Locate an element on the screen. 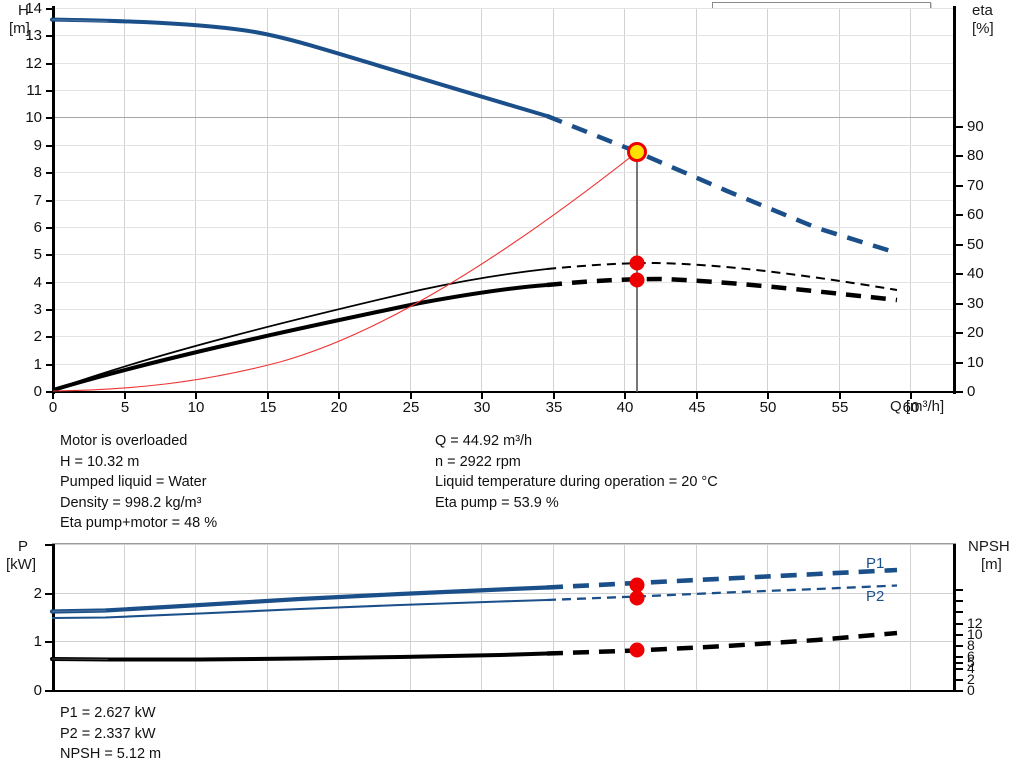 Image resolution: width=1024 pixels, height=781 pixels. bottom-y-right-tick-label: 4 is located at coordinates (971, 668).